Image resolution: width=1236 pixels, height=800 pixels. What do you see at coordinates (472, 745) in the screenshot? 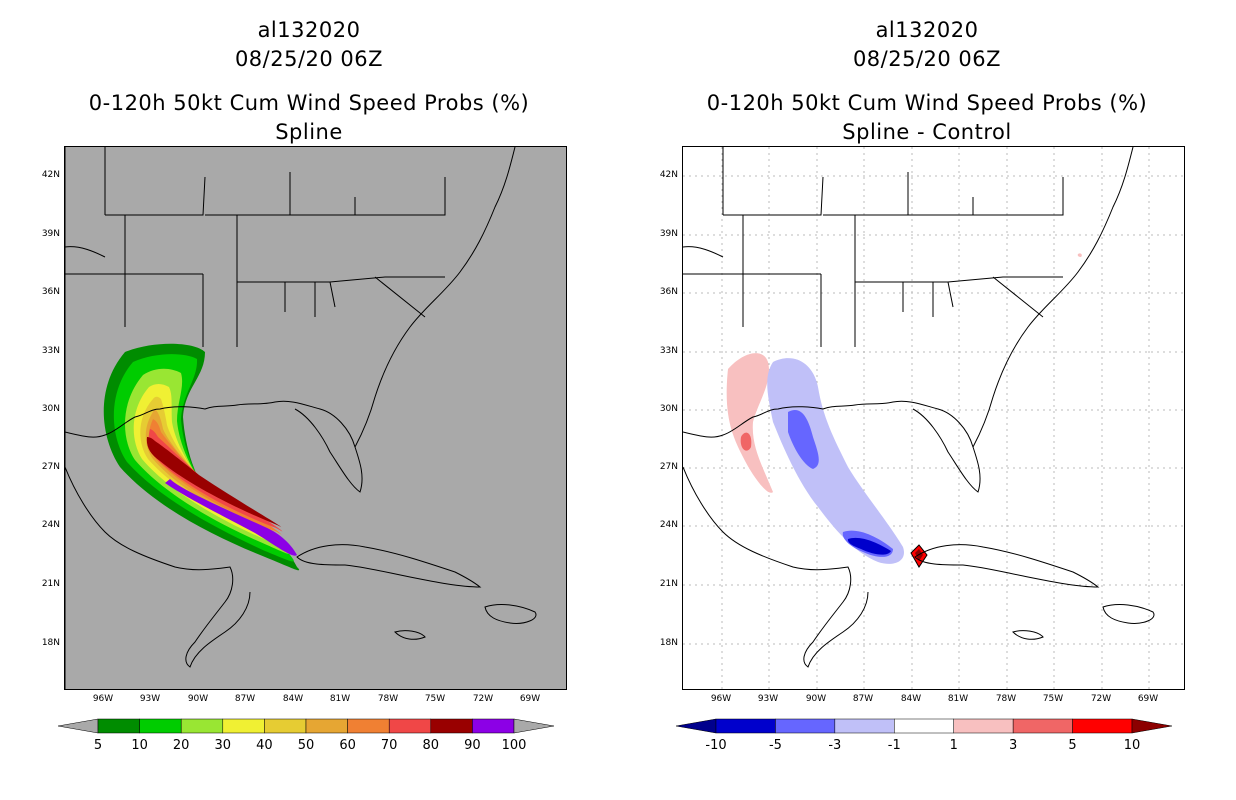
I see `colorbar-tick-label: 90` at bounding box center [472, 745].